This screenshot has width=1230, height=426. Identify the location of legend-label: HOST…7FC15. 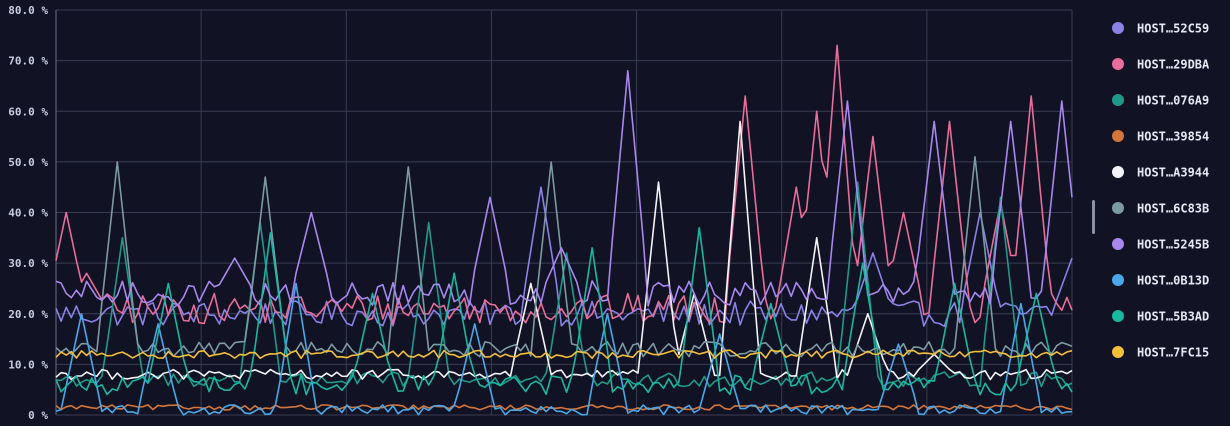
(1173, 353).